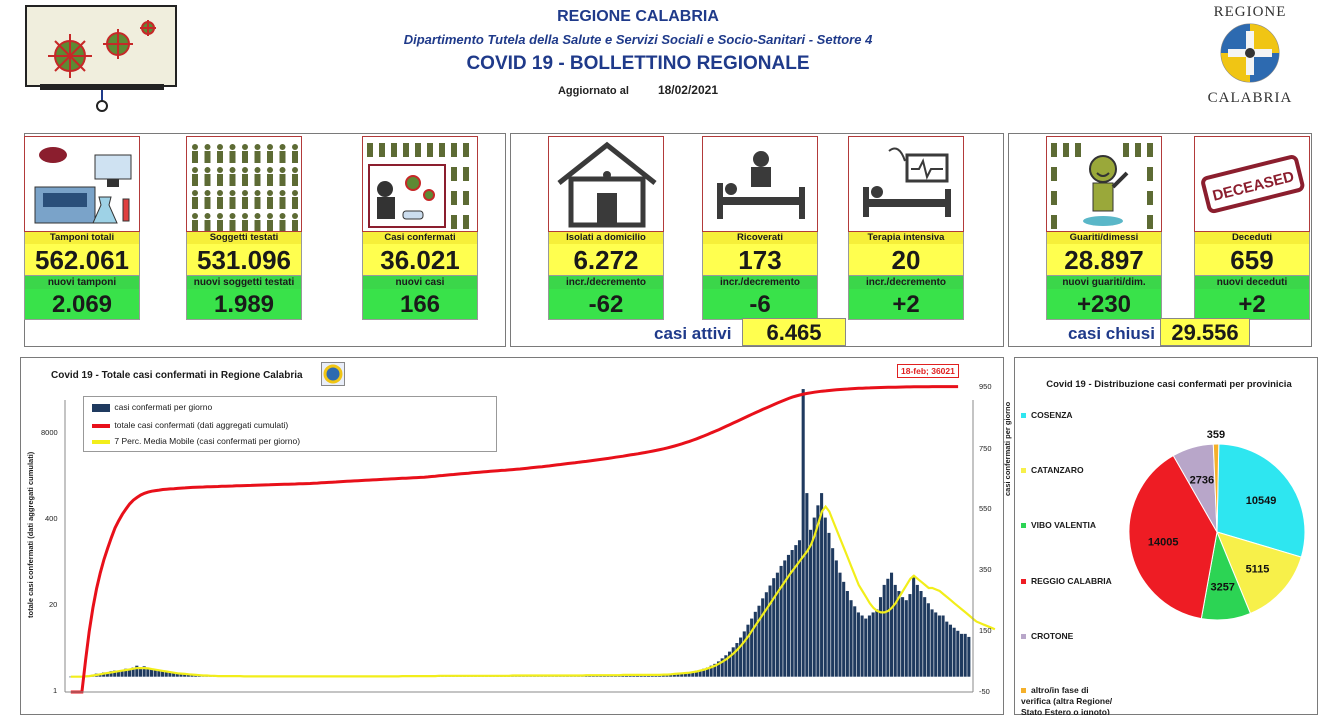 This screenshot has width=1324, height=715. I want to click on updated-date: 18/02/2021, so click(687, 90).